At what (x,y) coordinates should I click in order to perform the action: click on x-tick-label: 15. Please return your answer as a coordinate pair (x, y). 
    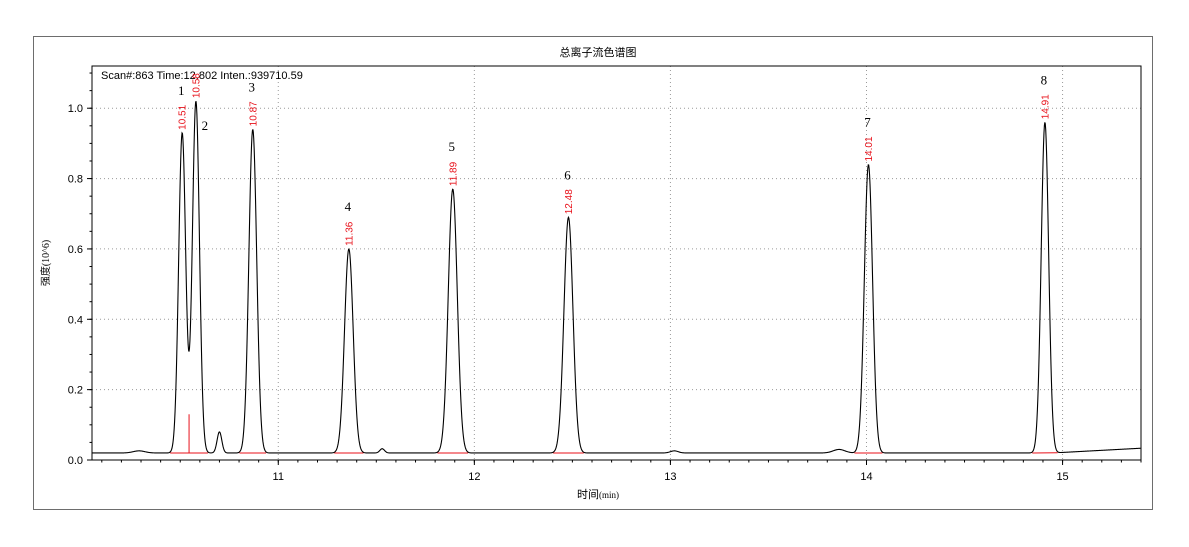
    Looking at the image, I should click on (1062, 477).